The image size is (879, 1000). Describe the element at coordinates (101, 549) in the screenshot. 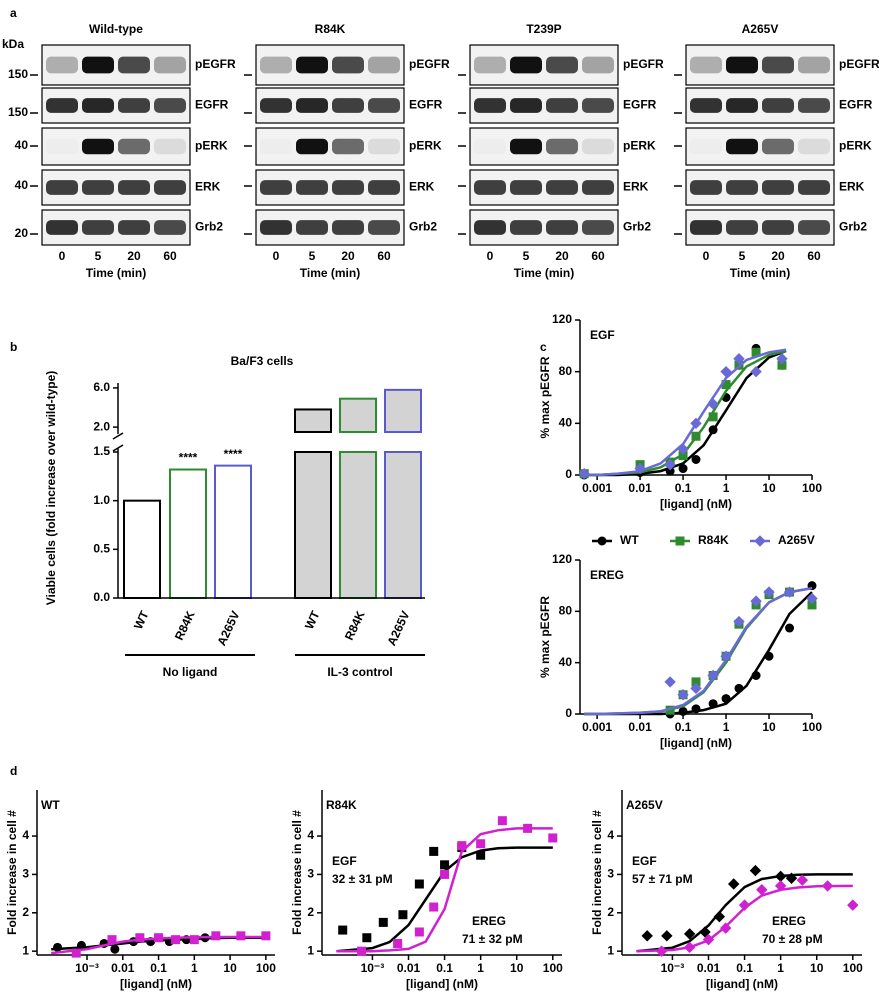

I see `y-tick-label: 0.5` at that location.